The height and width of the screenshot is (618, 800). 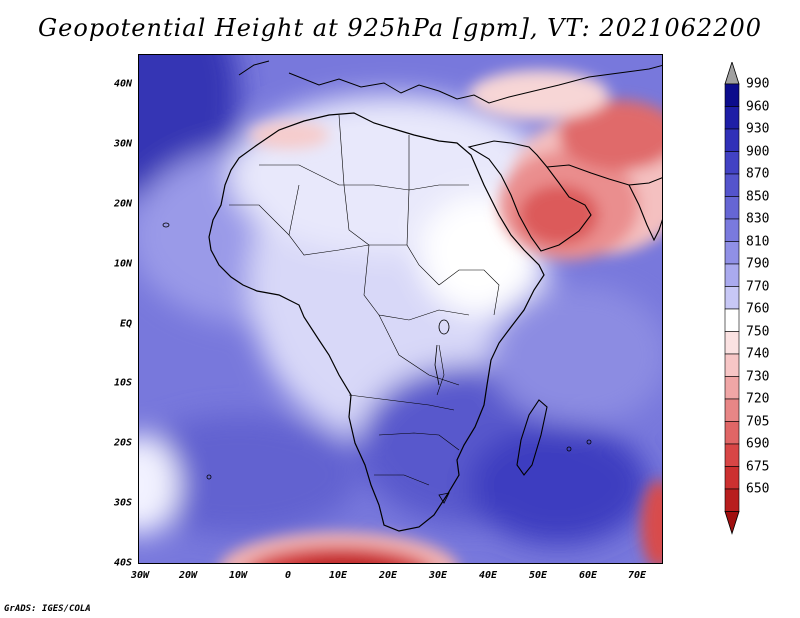 I want to click on lat-label-20n: 20N, so click(x=122, y=204).